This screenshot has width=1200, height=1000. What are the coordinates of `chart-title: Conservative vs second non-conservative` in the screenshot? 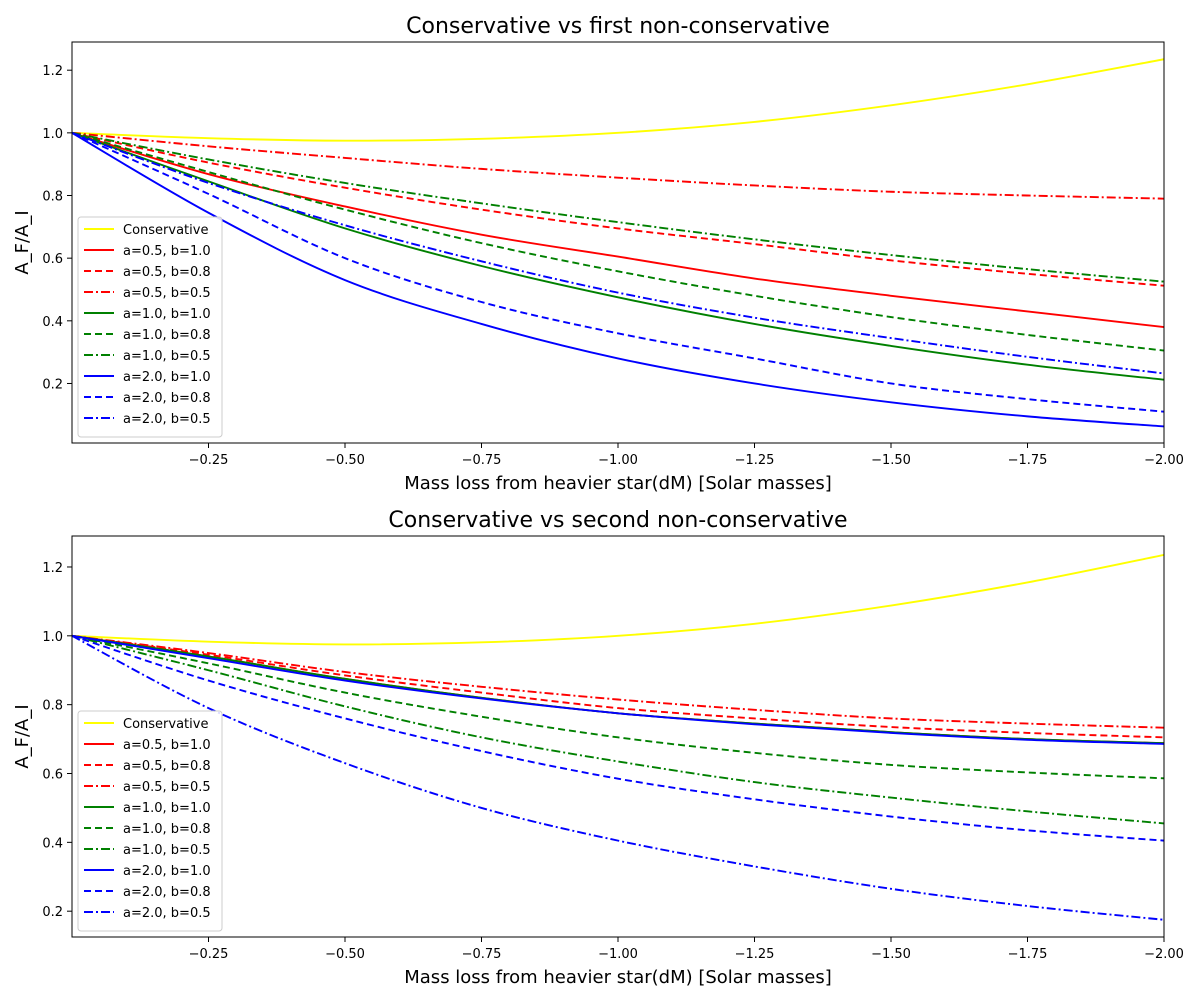 It's located at (617, 520).